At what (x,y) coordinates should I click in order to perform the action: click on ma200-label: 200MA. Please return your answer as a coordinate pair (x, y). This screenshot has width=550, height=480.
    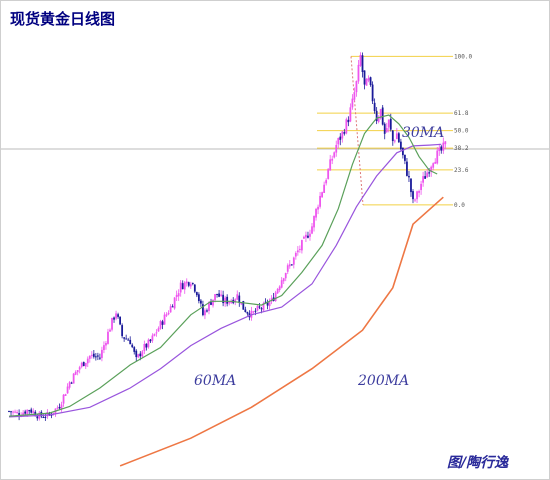
    Looking at the image, I should click on (383, 381).